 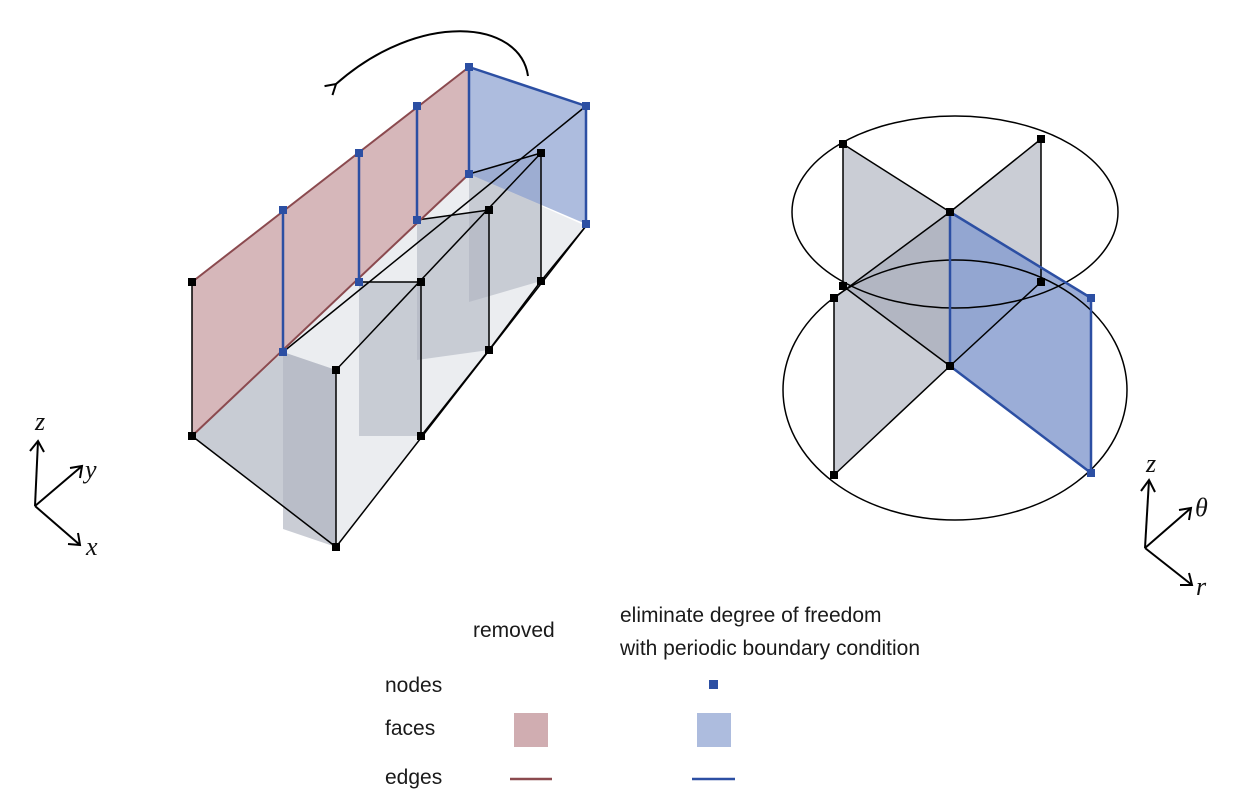 What do you see at coordinates (531, 730) in the screenshot?
I see `legend-removed-face-swatch` at bounding box center [531, 730].